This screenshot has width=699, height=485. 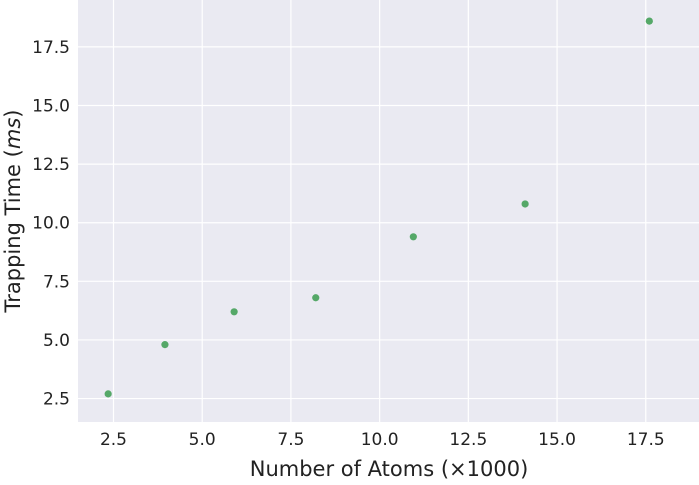 What do you see at coordinates (646, 440) in the screenshot?
I see `x-tick-label: 17.5` at bounding box center [646, 440].